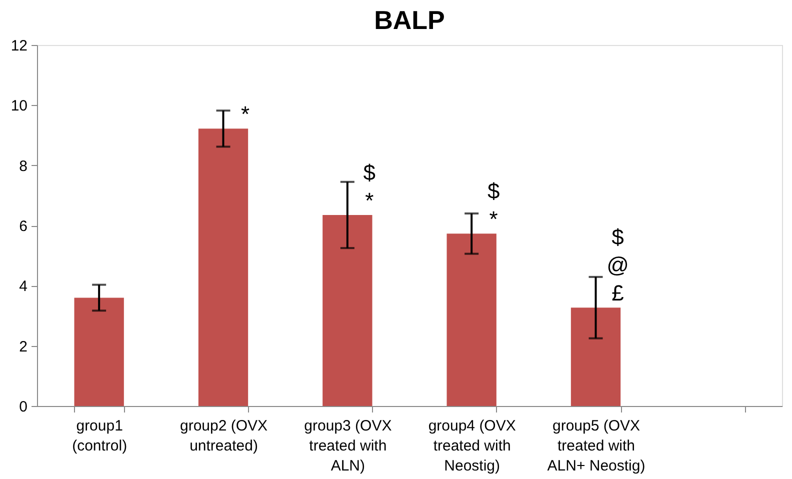  Describe the element at coordinates (23, 166) in the screenshot. I see `y-tick-label: 8` at that location.